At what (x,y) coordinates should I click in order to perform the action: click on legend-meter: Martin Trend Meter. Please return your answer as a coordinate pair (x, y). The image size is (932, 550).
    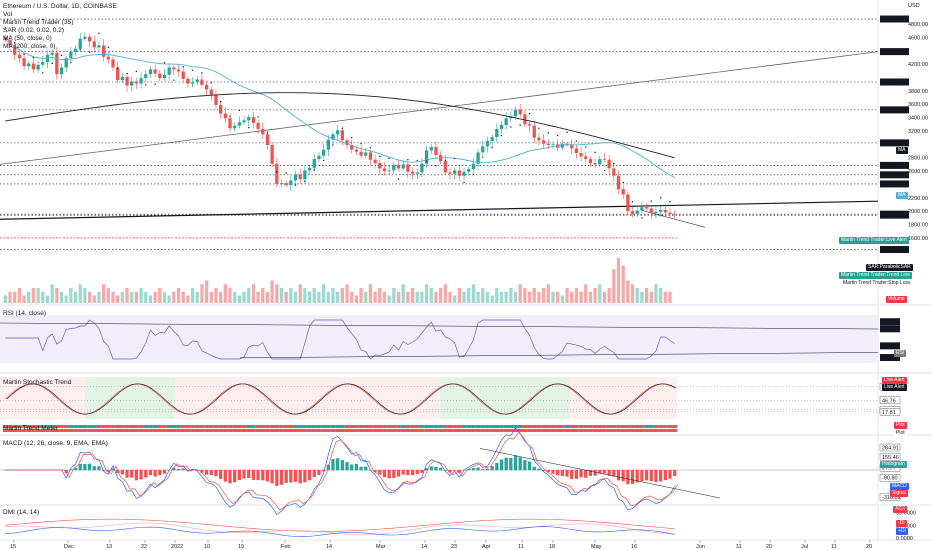
    Looking at the image, I should click on (30, 428).